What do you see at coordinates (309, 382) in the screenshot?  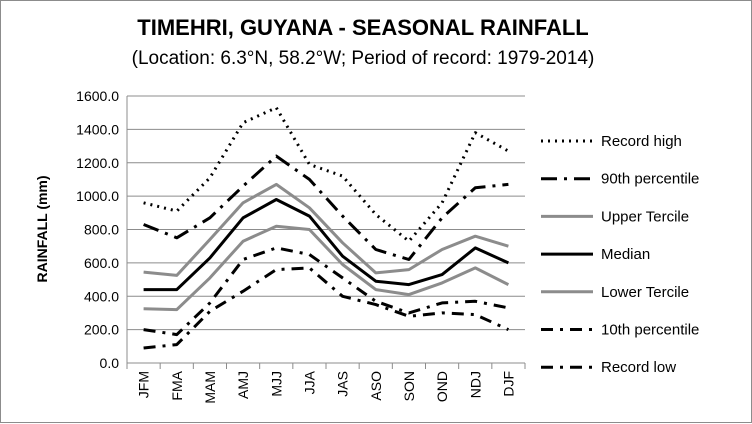 I see `x-tick-label: JJA` at bounding box center [309, 382].